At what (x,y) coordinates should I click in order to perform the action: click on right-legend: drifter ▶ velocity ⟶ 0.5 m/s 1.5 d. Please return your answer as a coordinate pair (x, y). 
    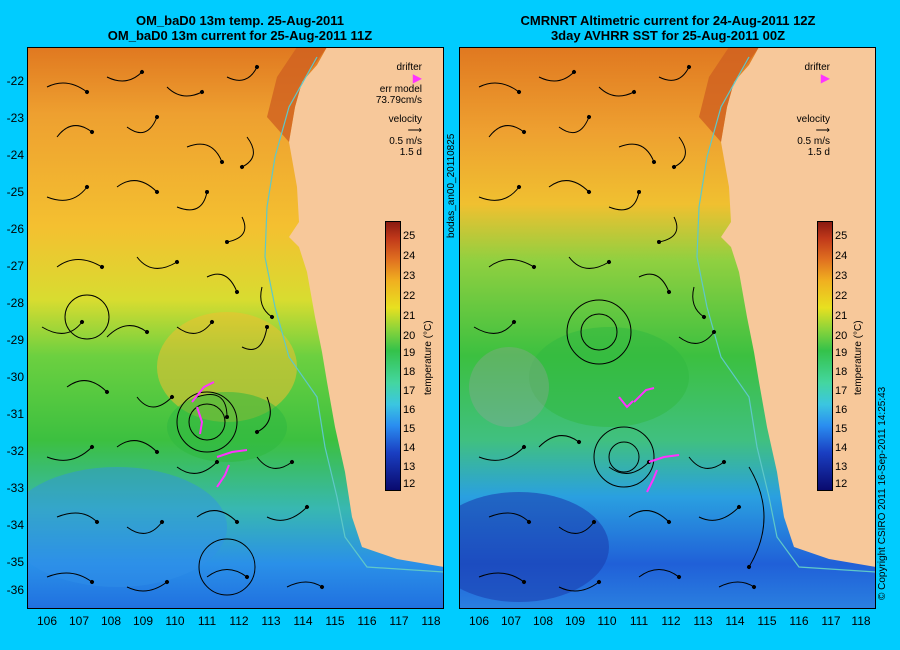
    Looking at the image, I should click on (800, 110).